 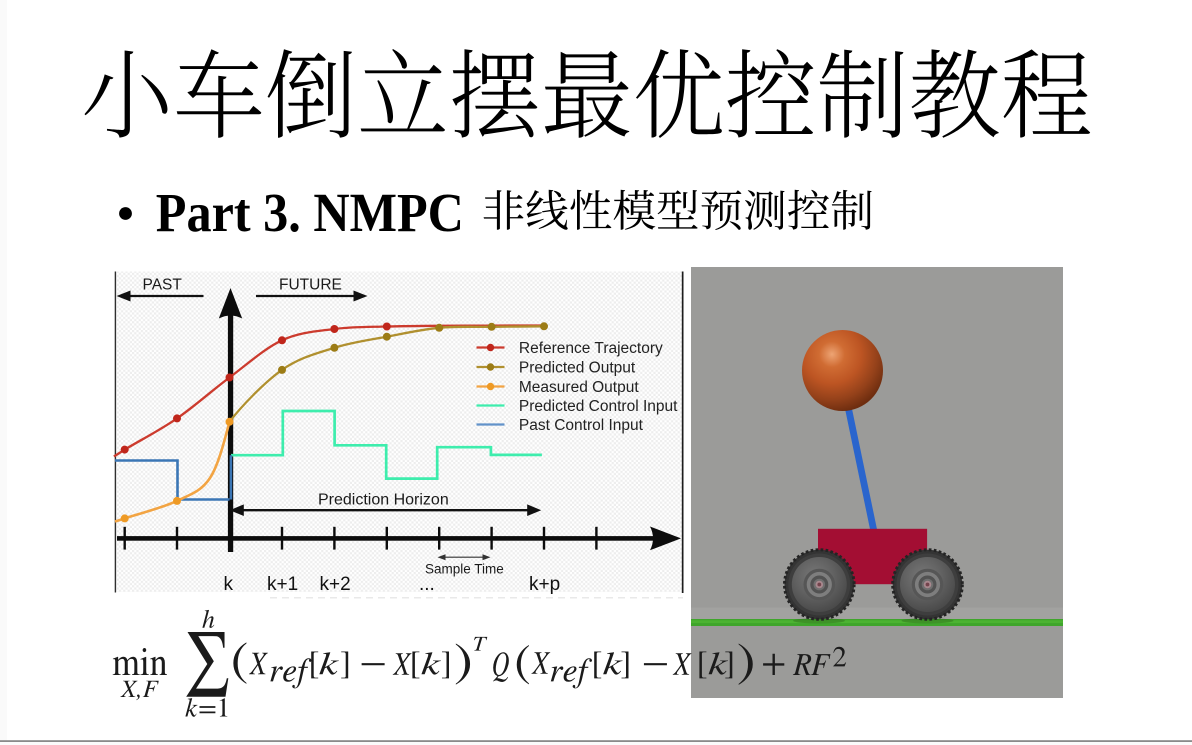 I want to click on svg-text: Reference Trajectory, so click(x=591, y=348).